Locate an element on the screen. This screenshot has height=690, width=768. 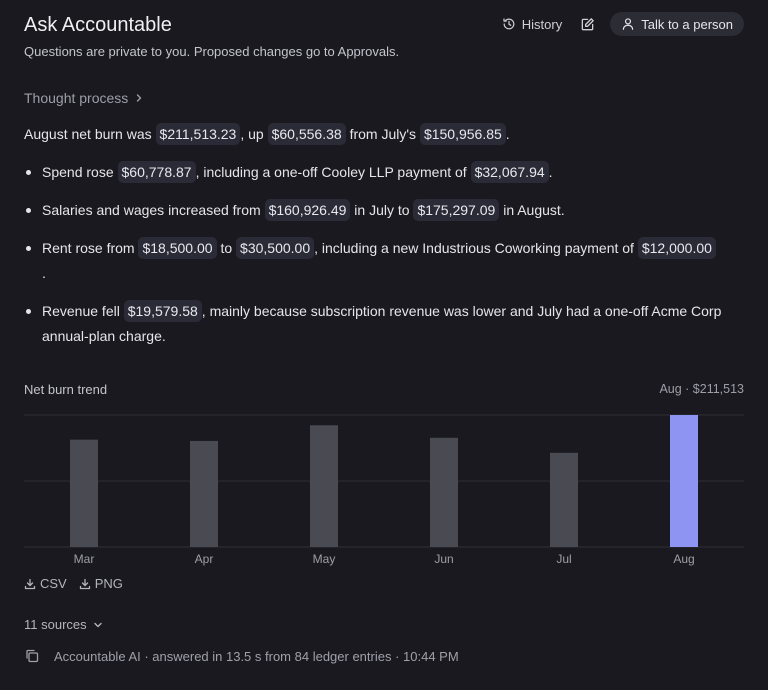
talk-to-person-button: Talk to a person is located at coordinates (677, 24).